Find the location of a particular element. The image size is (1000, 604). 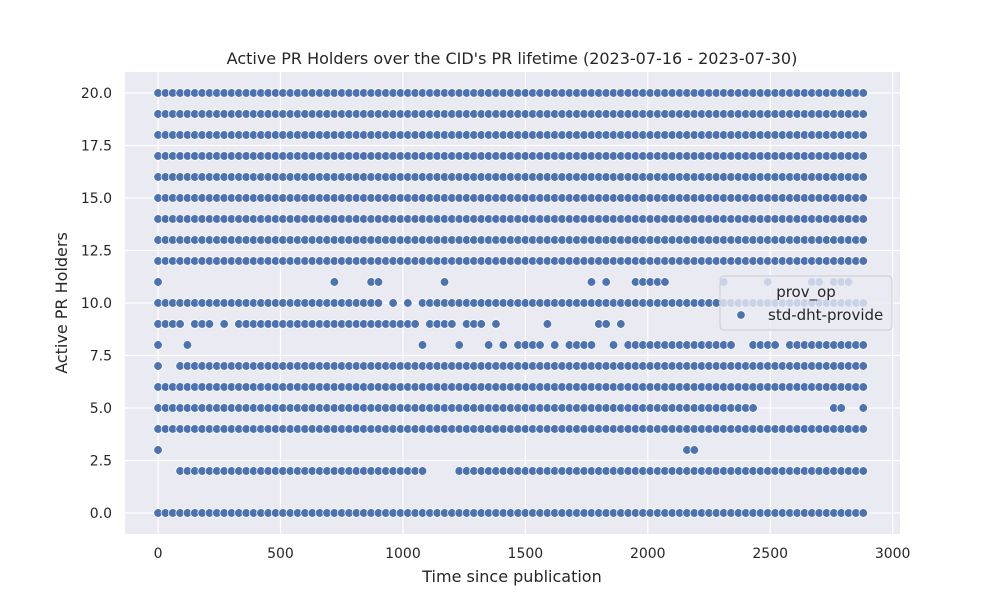

x-tick-label: 3000 is located at coordinates (893, 554).